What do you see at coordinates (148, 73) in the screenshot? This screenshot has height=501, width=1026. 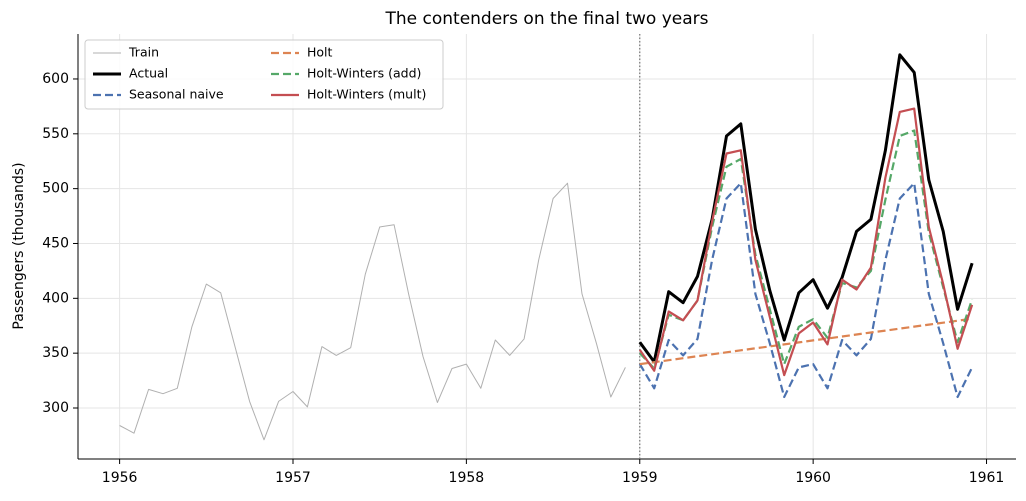 I see `legend-label: Actual` at bounding box center [148, 73].